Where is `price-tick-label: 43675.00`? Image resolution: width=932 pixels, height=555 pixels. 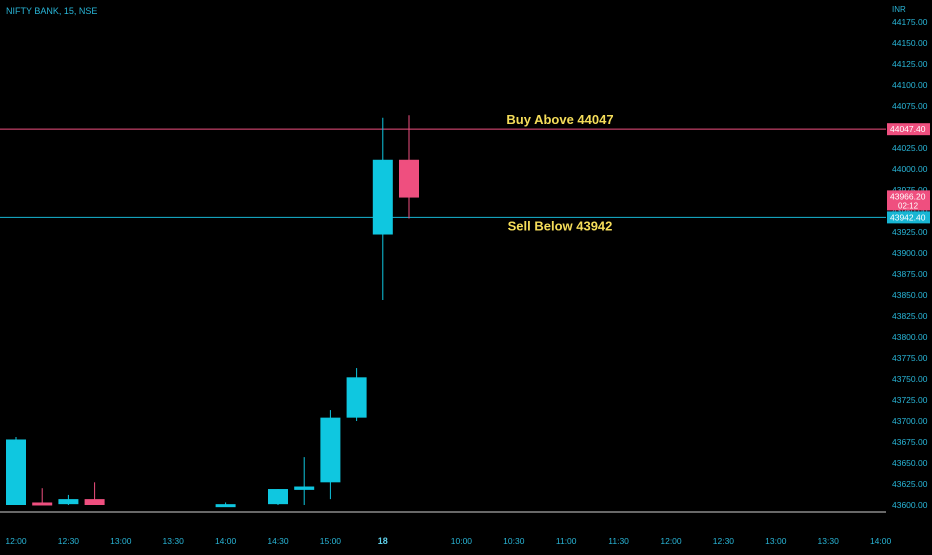
price-tick-label: 43675.00 is located at coordinates (910, 442).